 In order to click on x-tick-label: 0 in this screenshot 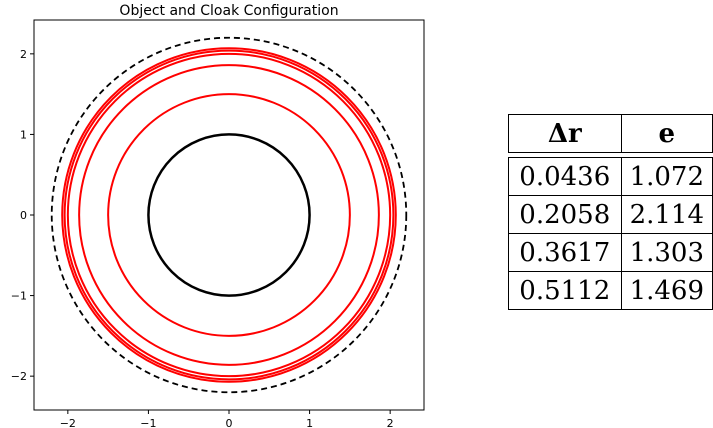, I will do `click(229, 422)`.